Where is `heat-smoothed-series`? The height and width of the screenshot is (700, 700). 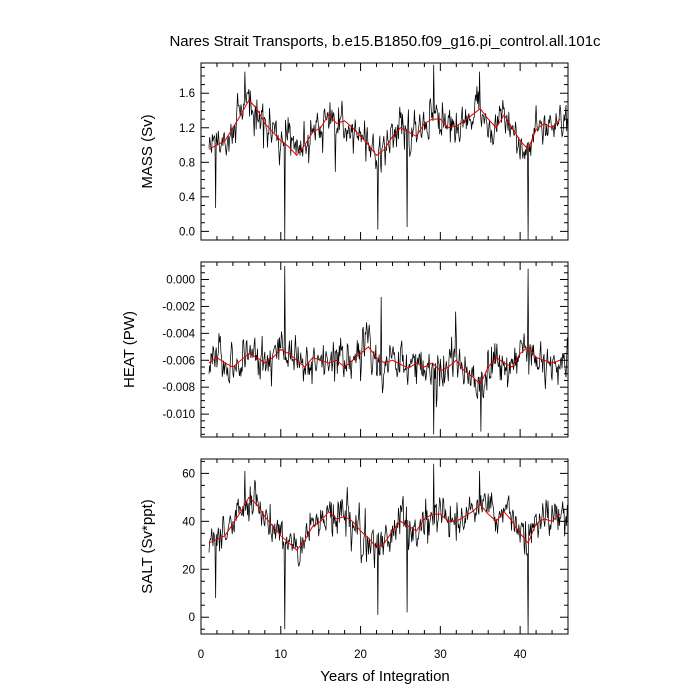
heat-smoothed-series is located at coordinates (384, 366).